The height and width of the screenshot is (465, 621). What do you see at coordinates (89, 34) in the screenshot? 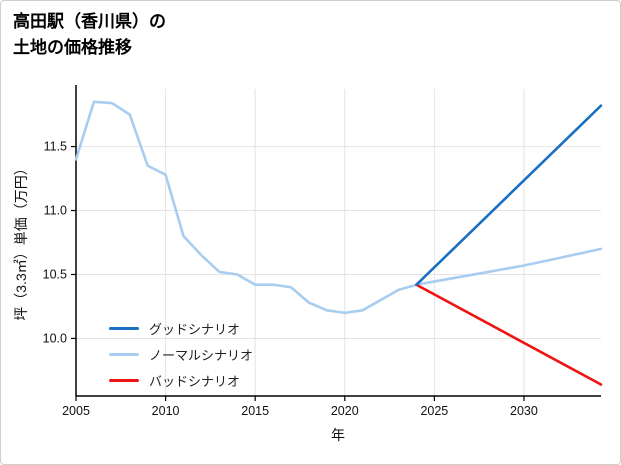
I see `chart-title: 高田駅（香川県）の 土地の価格推移` at bounding box center [89, 34].